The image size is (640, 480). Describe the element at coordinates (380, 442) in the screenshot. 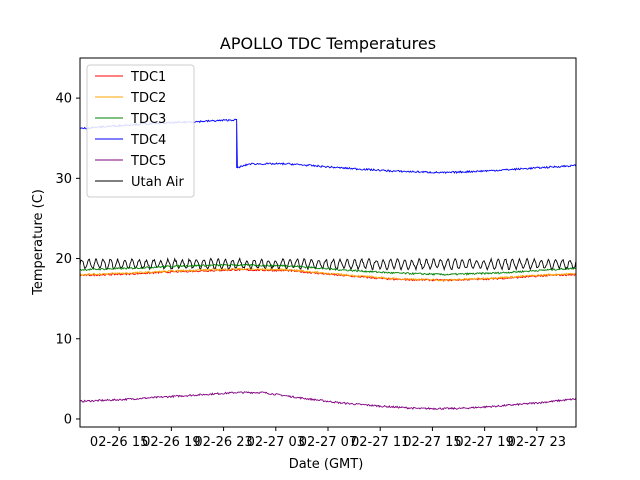

I see `x-tick-label: 02-27 11` at that location.